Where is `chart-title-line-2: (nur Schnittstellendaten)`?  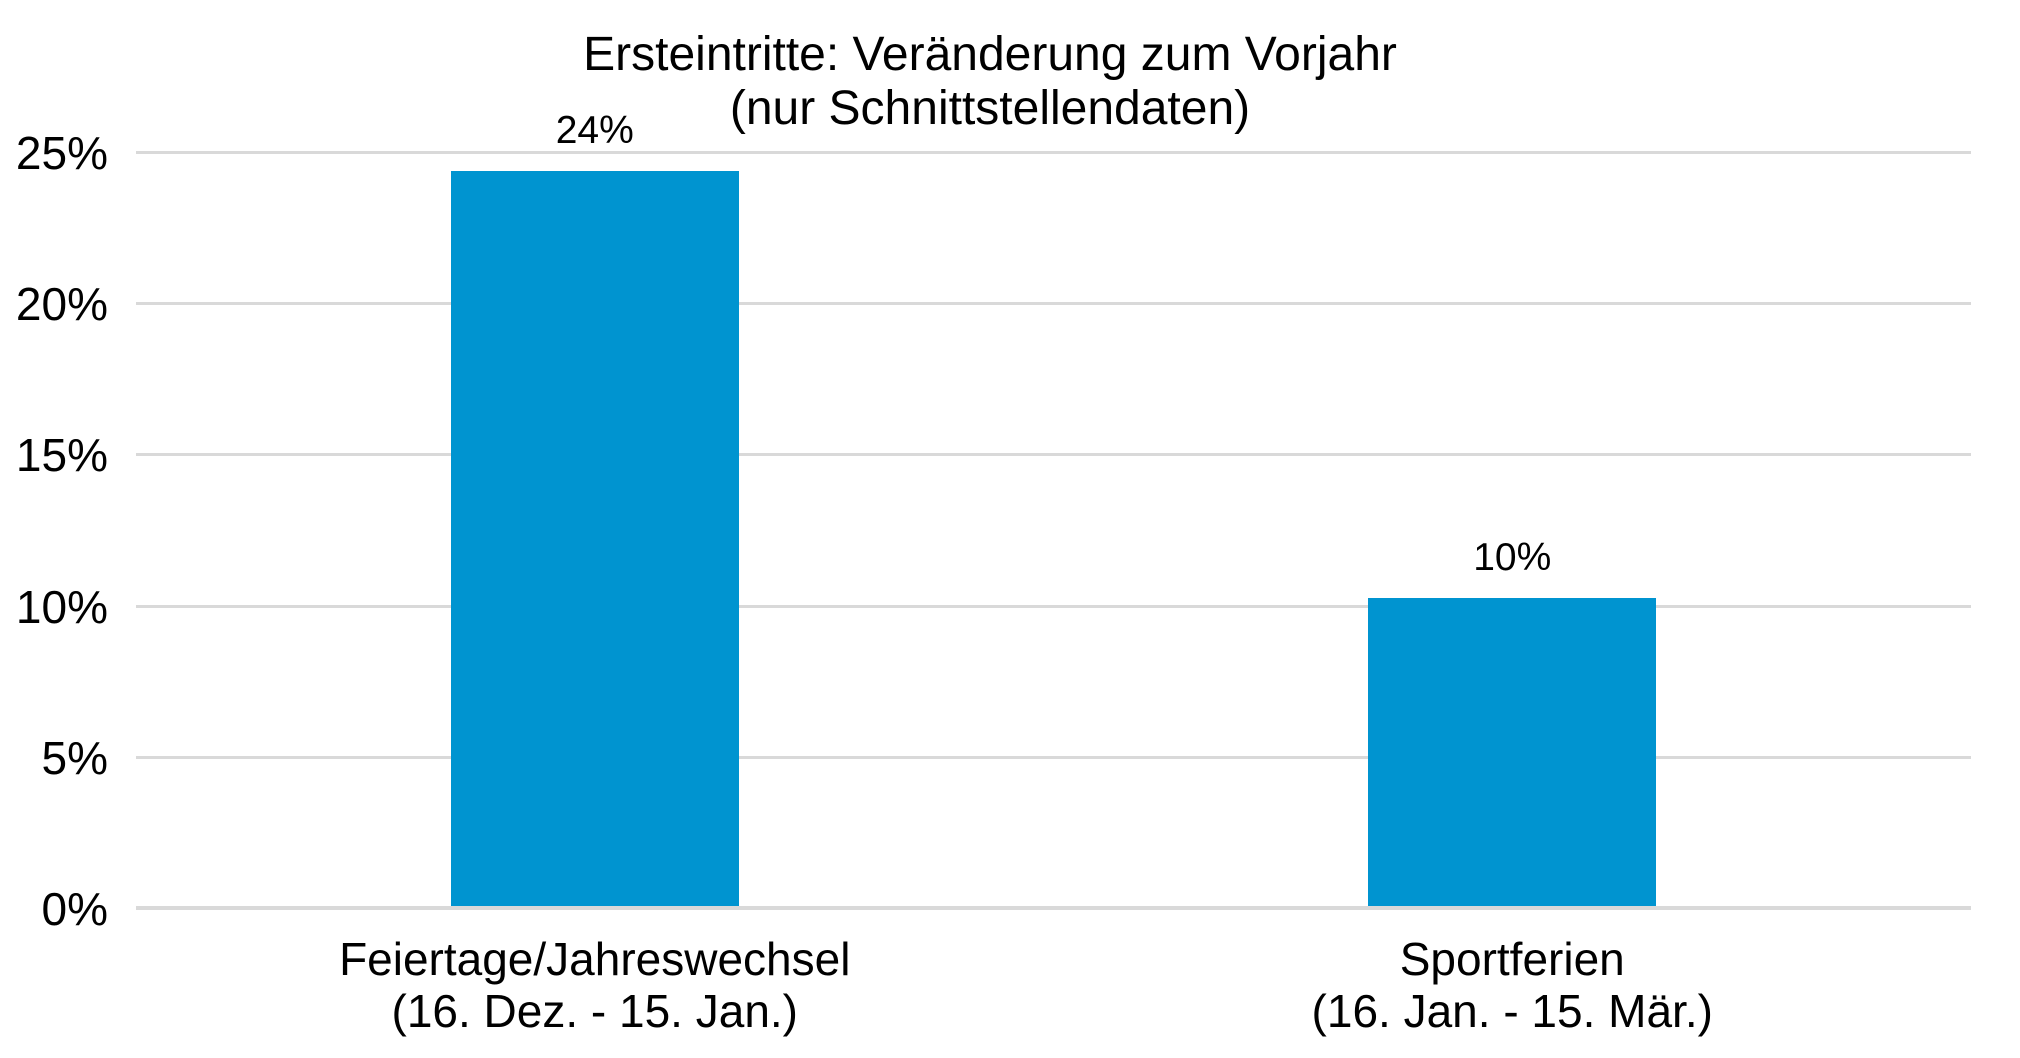
chart-title-line-2: (nur Schnittstellendaten) is located at coordinates (990, 108).